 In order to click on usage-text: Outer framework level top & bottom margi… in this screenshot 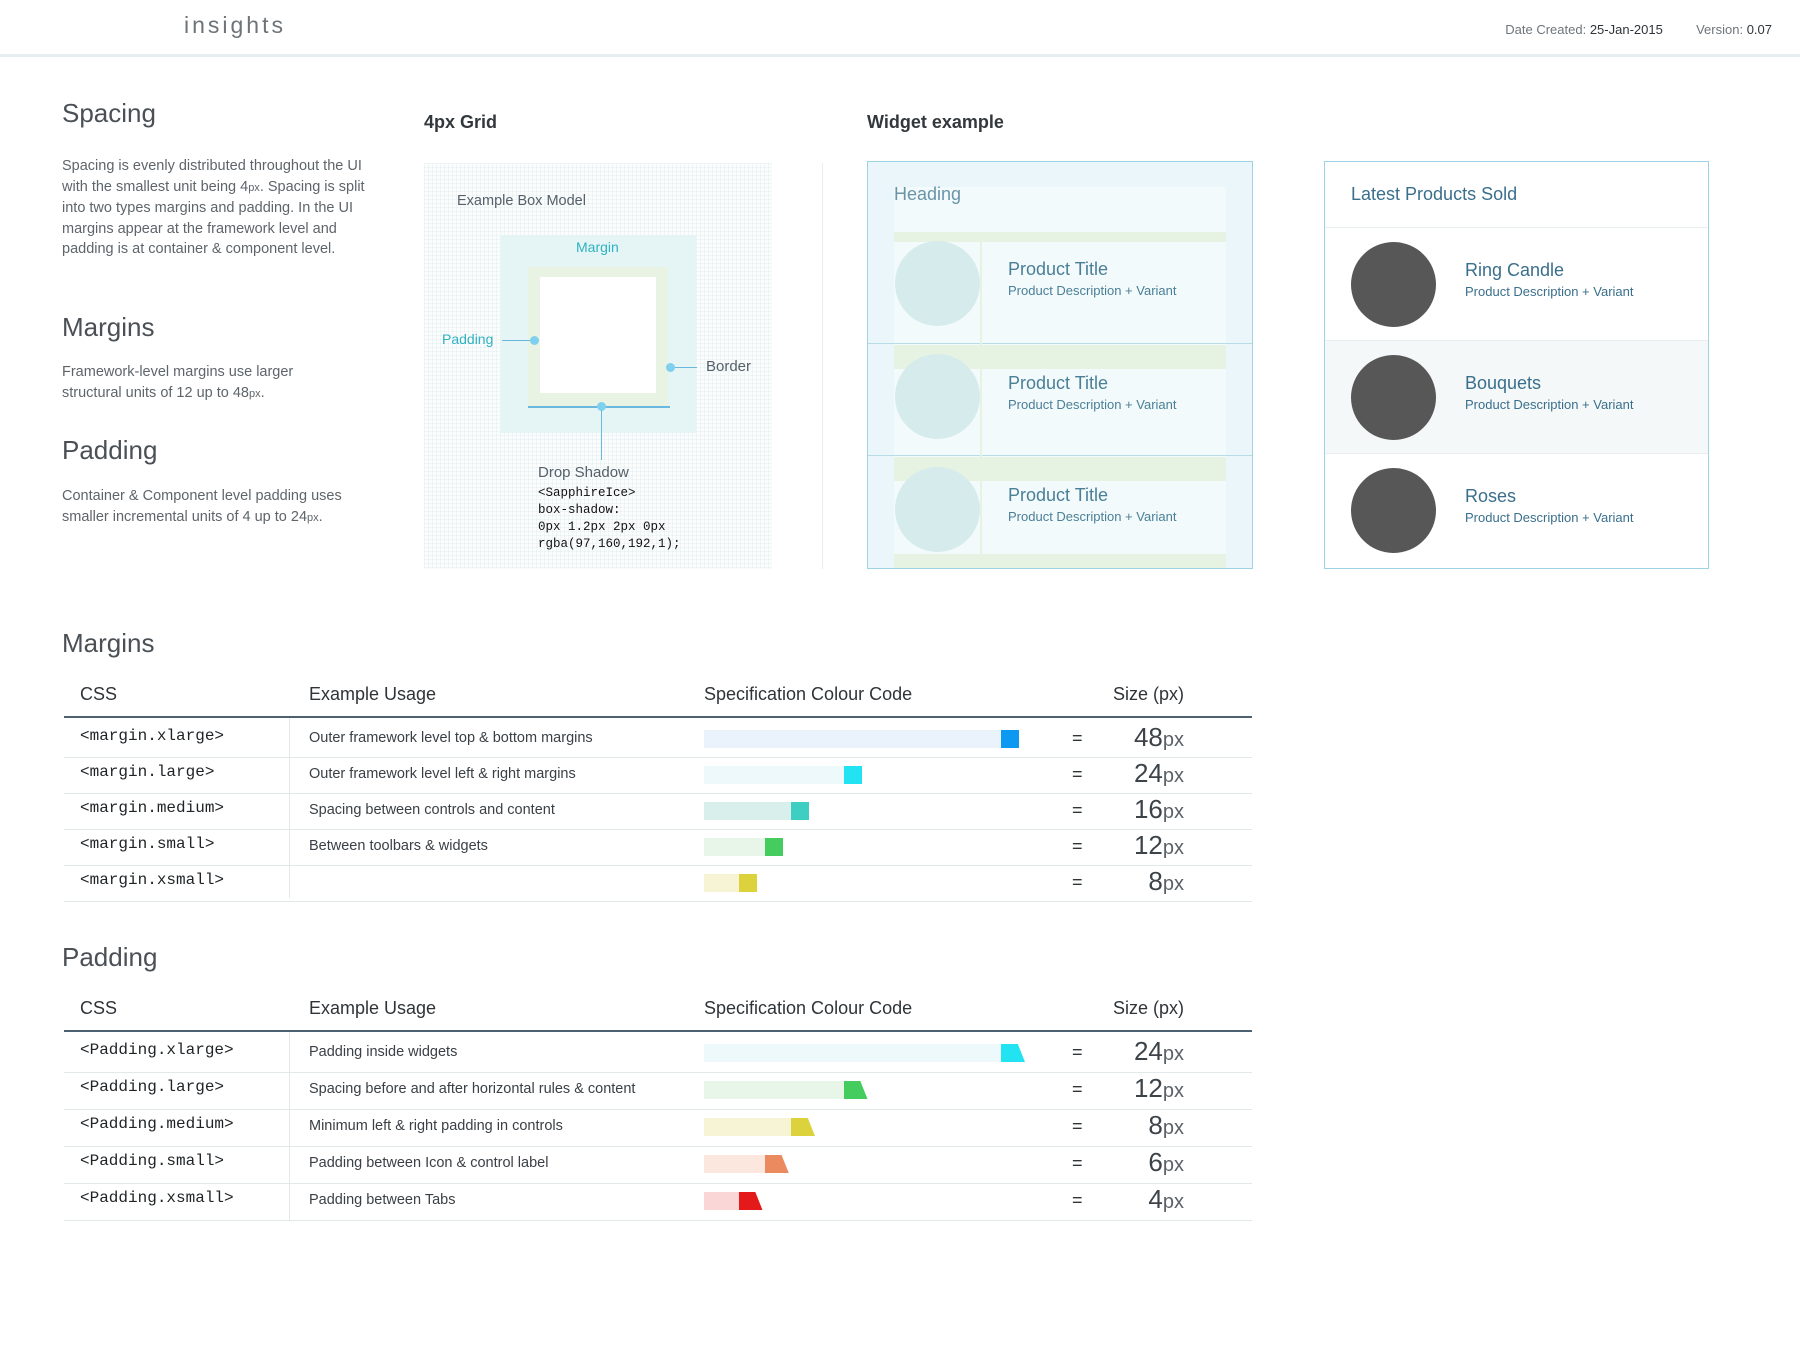, I will do `click(451, 738)`.